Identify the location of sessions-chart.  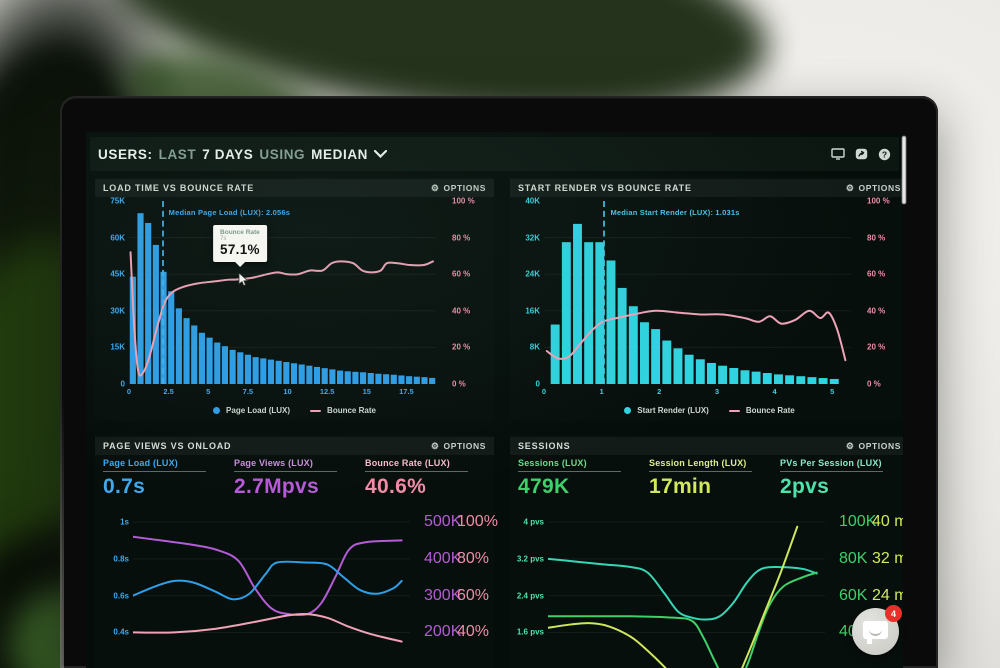
(686, 594).